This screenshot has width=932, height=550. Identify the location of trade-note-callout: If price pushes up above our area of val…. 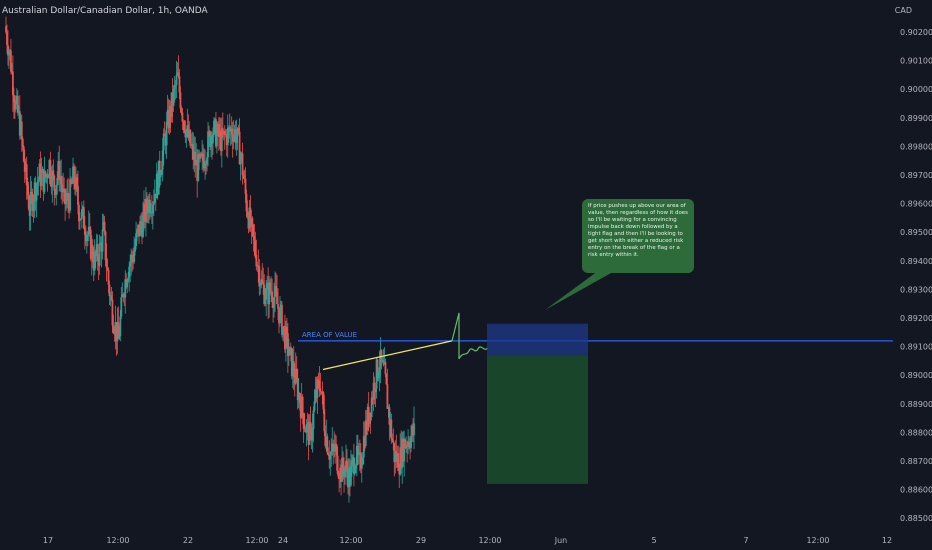
(638, 236).